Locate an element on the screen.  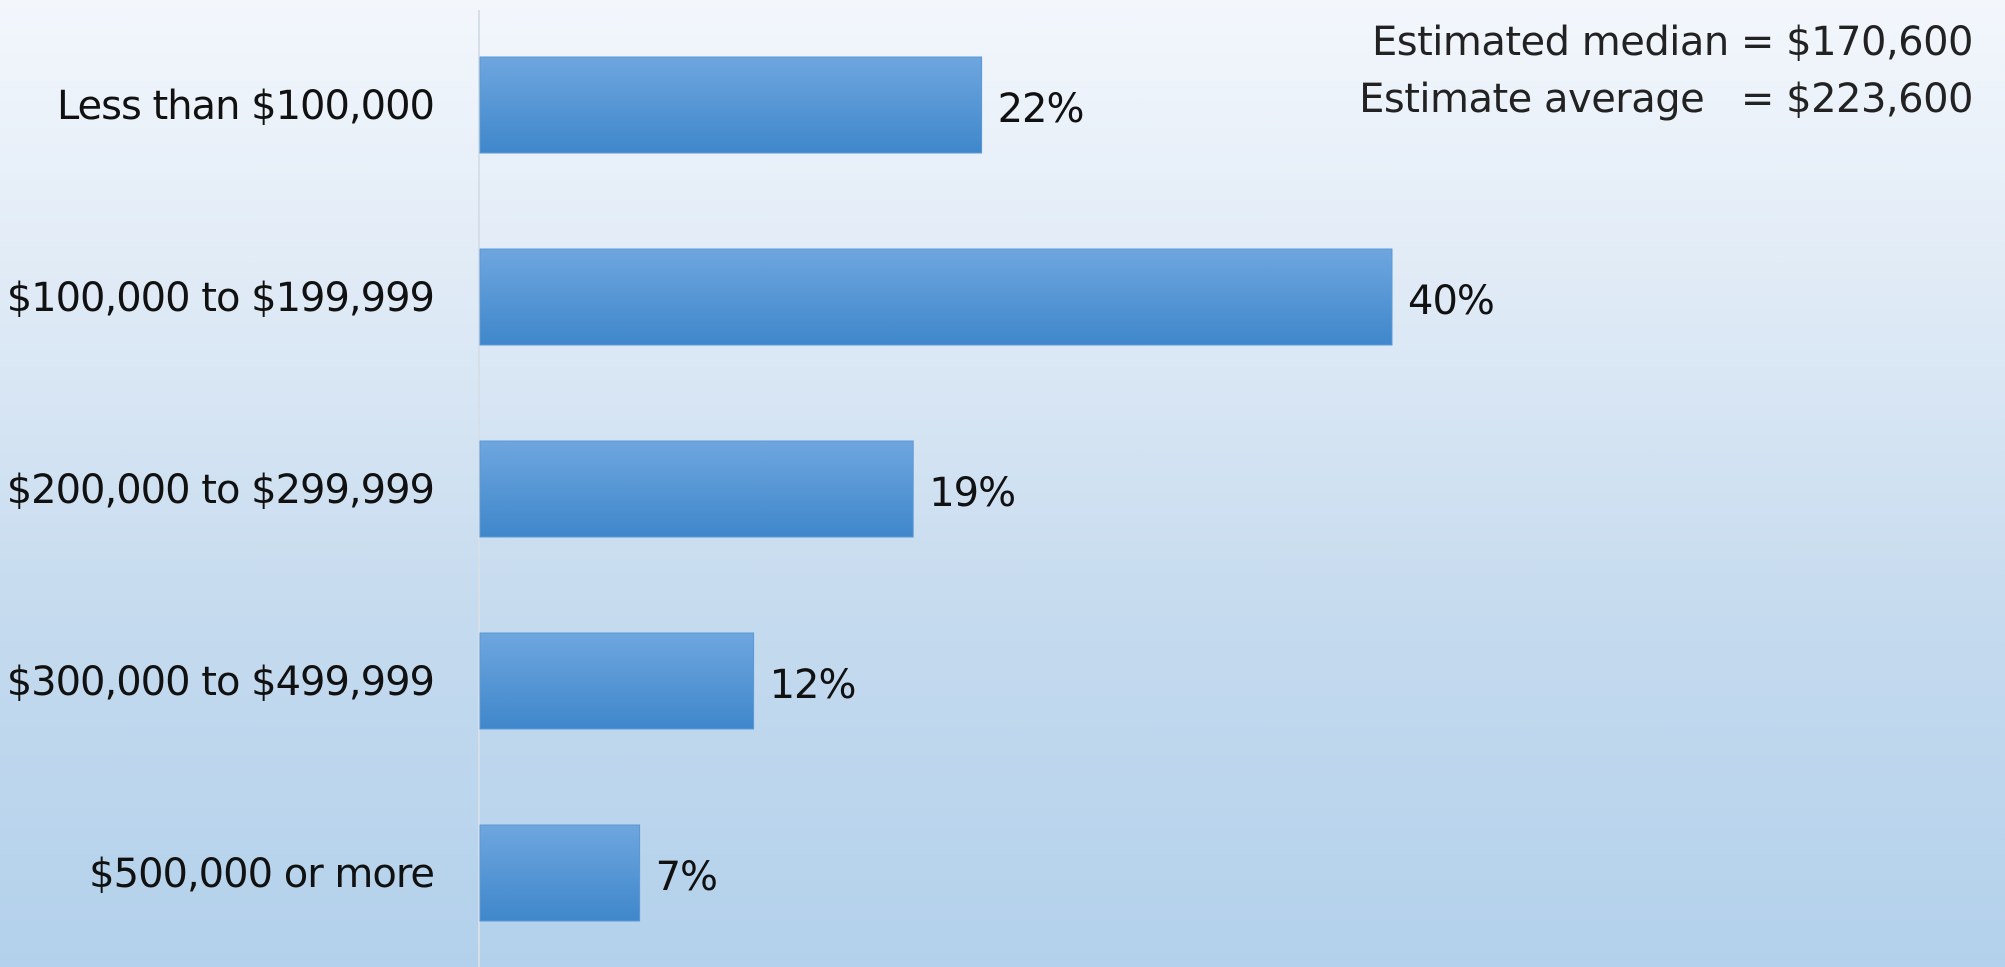
value-label-300-000-to-499-999: 12% is located at coordinates (813, 685).